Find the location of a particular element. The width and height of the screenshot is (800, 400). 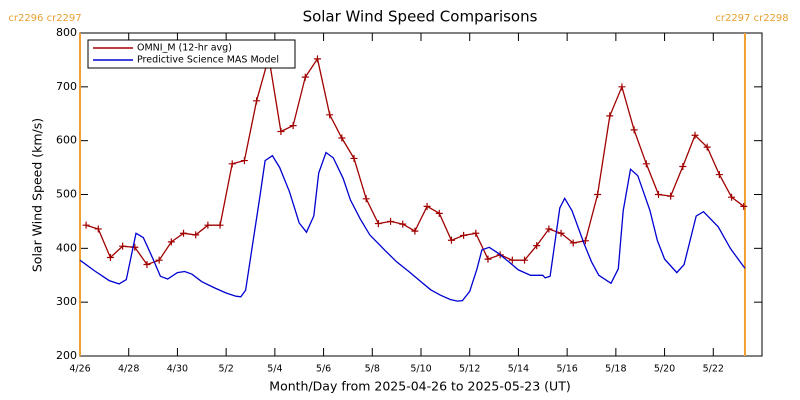

y-tick-label: 200 is located at coordinates (66, 355).